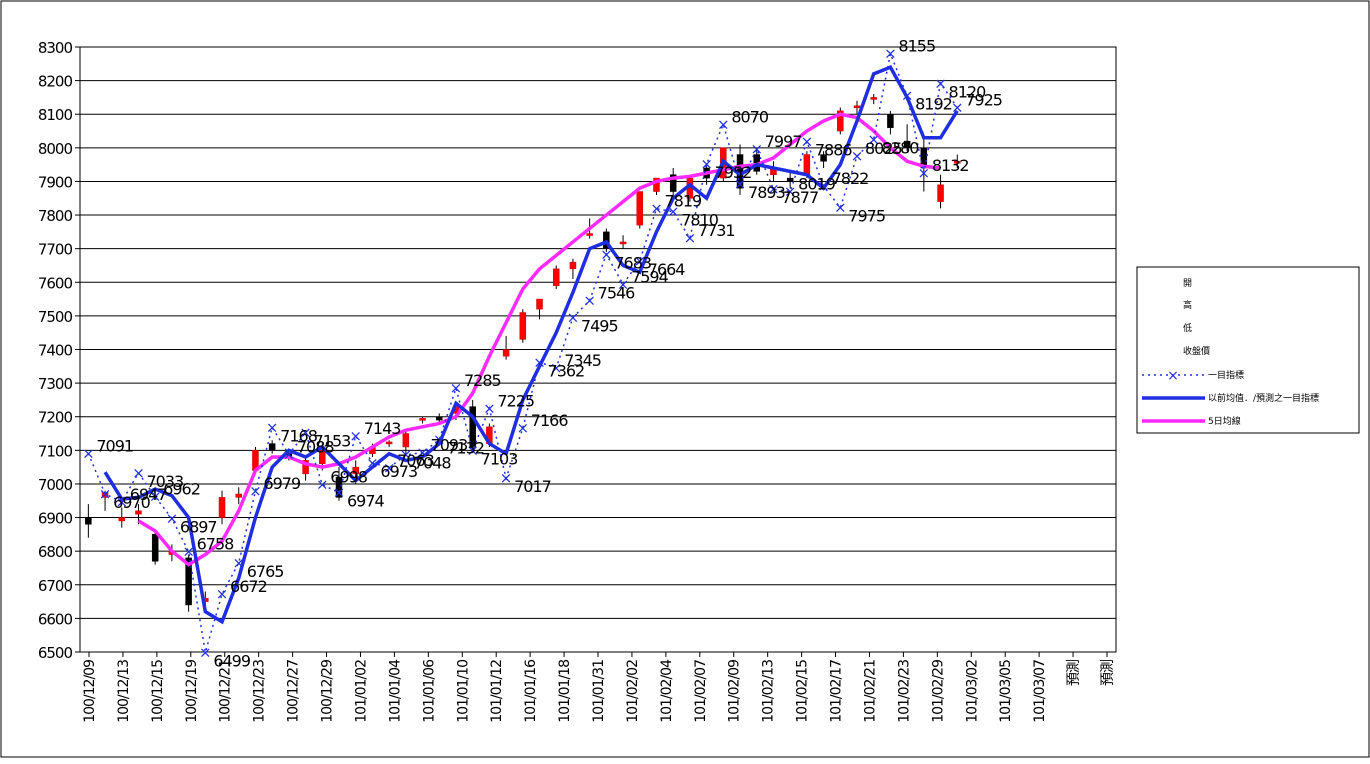 The width and height of the screenshot is (1370, 764). Describe the element at coordinates (599, 326) in the screenshot. I see `data-label: 7495` at that location.